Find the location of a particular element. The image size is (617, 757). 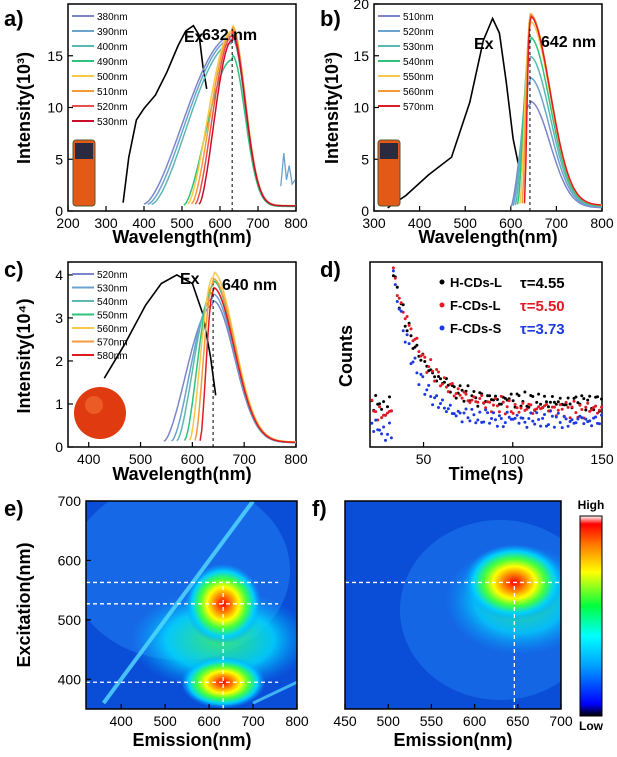

legend-entry: 540nm is located at coordinates (418, 62).